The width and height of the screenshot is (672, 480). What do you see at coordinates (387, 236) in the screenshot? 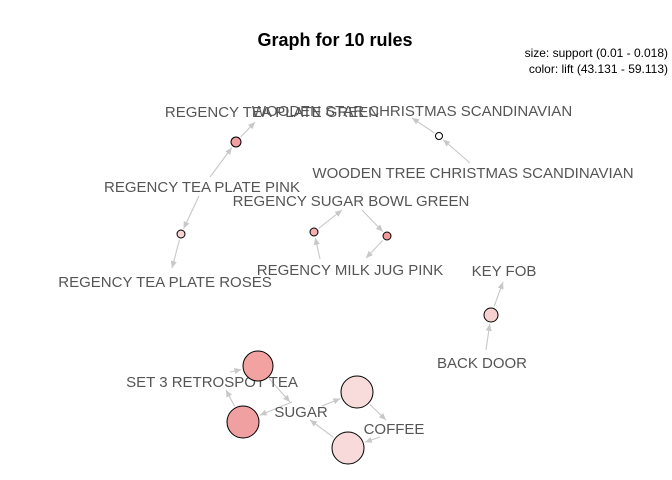
I see `rule-node-r5` at bounding box center [387, 236].